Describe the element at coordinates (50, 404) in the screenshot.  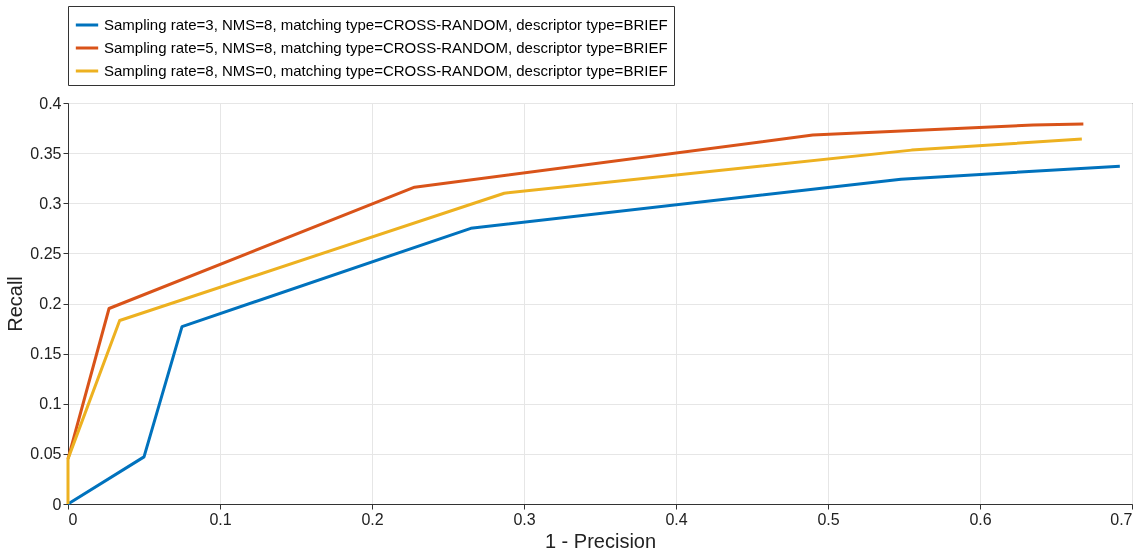
I see `y-tick-label: 0.1` at that location.